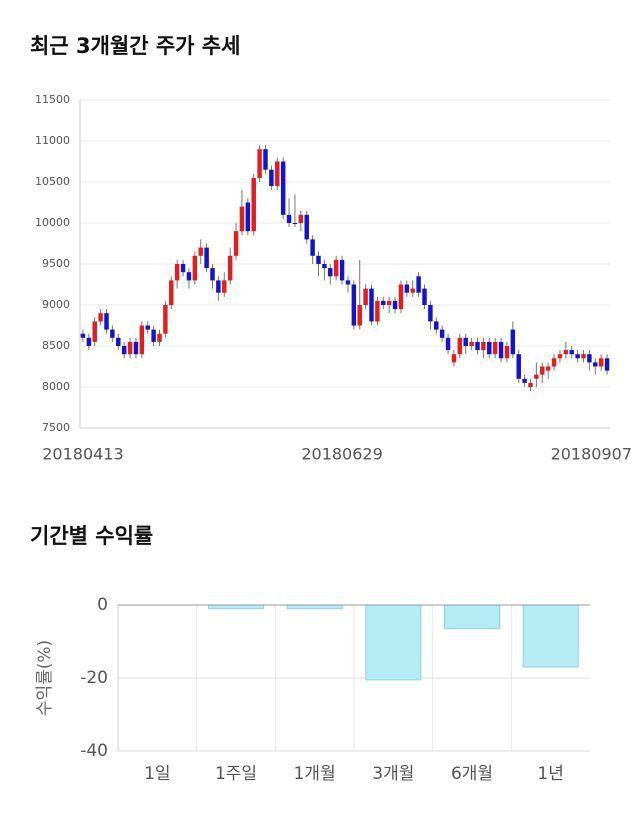 The width and height of the screenshot is (640, 814). I want to click on x-tick-label: 20180629, so click(341, 454).